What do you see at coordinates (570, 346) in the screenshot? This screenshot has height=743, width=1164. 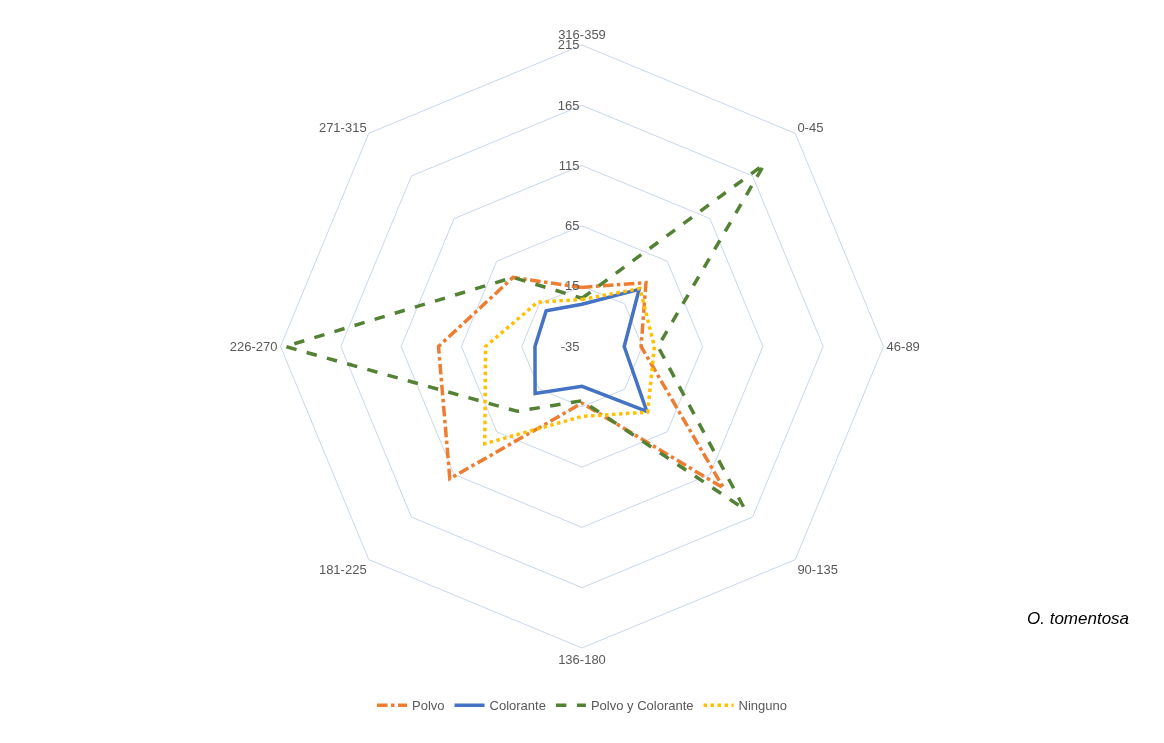 I see `y-tick-label: -35` at bounding box center [570, 346].